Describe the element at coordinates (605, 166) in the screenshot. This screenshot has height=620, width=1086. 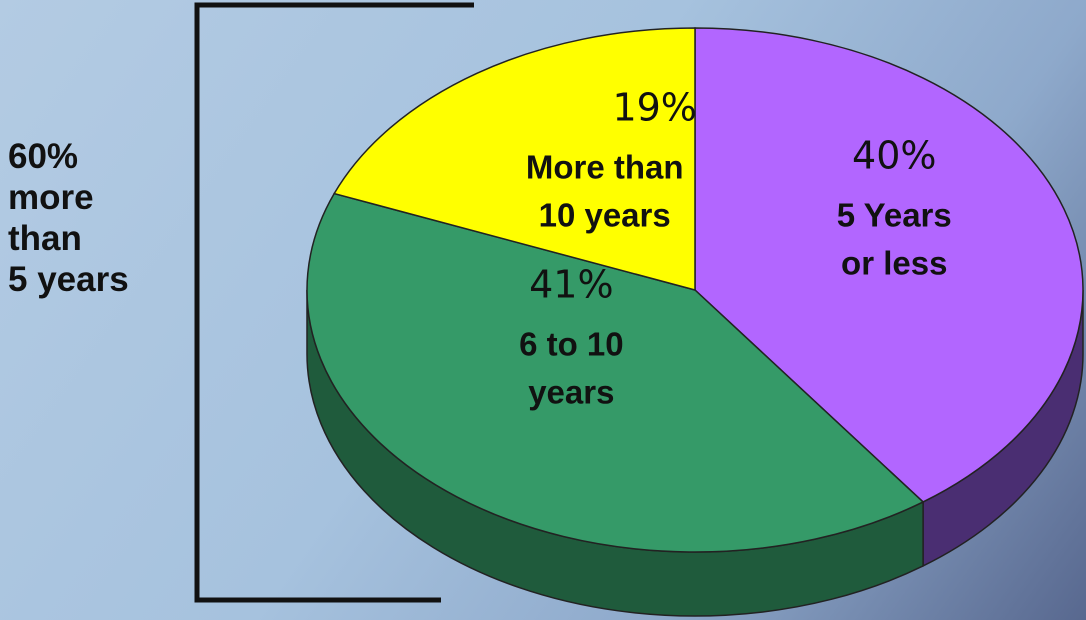
I see `pie-category-label: More than` at that location.